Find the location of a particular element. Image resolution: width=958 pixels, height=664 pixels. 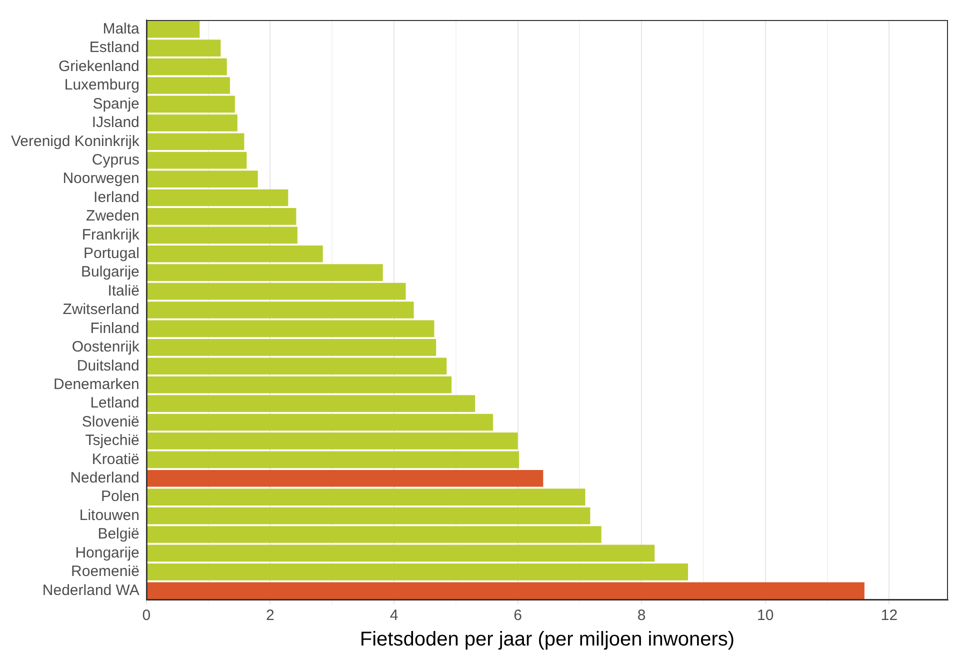

y-tick-label: Letland is located at coordinates (115, 403).